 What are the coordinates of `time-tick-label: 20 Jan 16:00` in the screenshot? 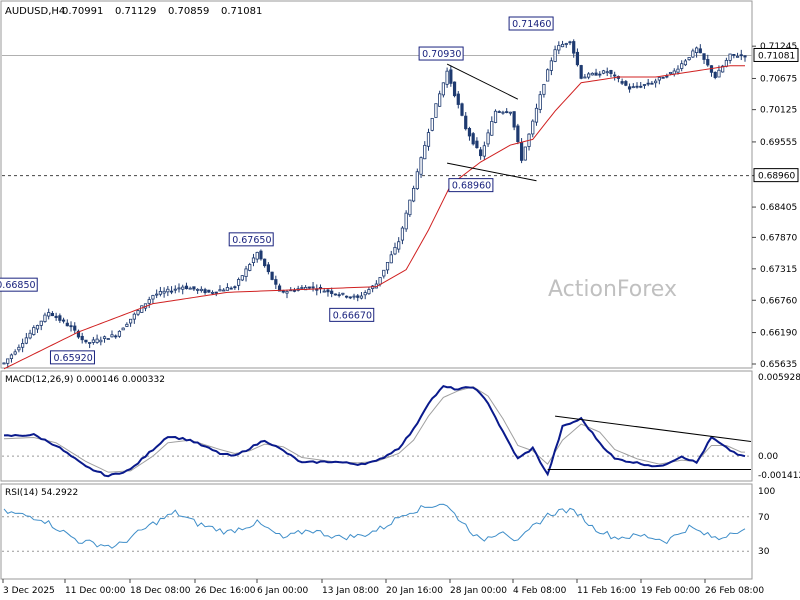 It's located at (414, 591).